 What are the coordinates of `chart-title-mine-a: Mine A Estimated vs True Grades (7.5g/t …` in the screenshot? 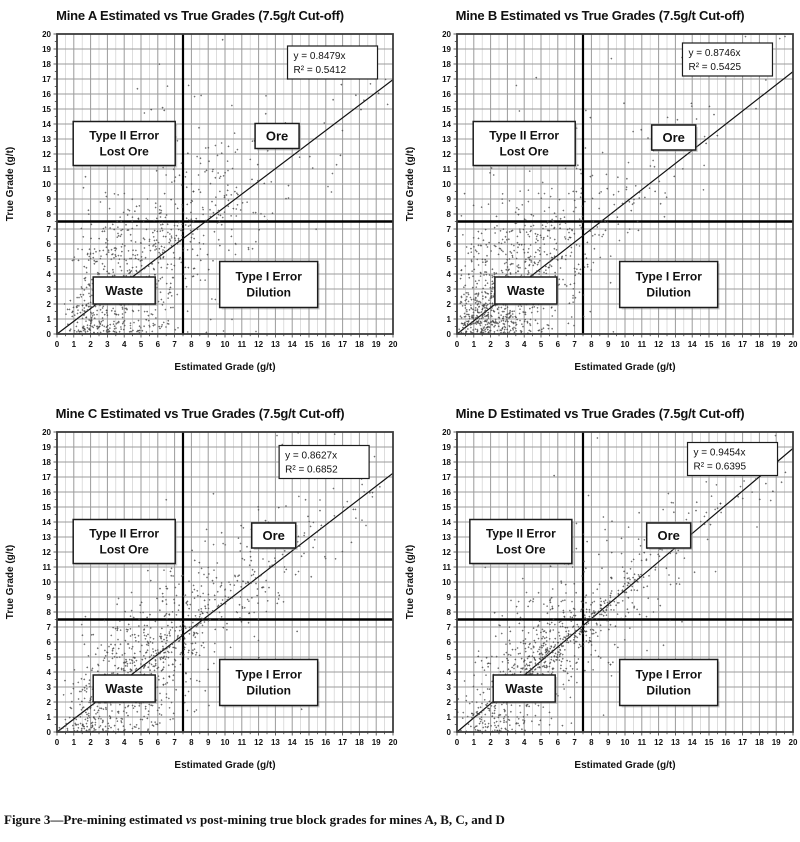 It's located at (200, 15).